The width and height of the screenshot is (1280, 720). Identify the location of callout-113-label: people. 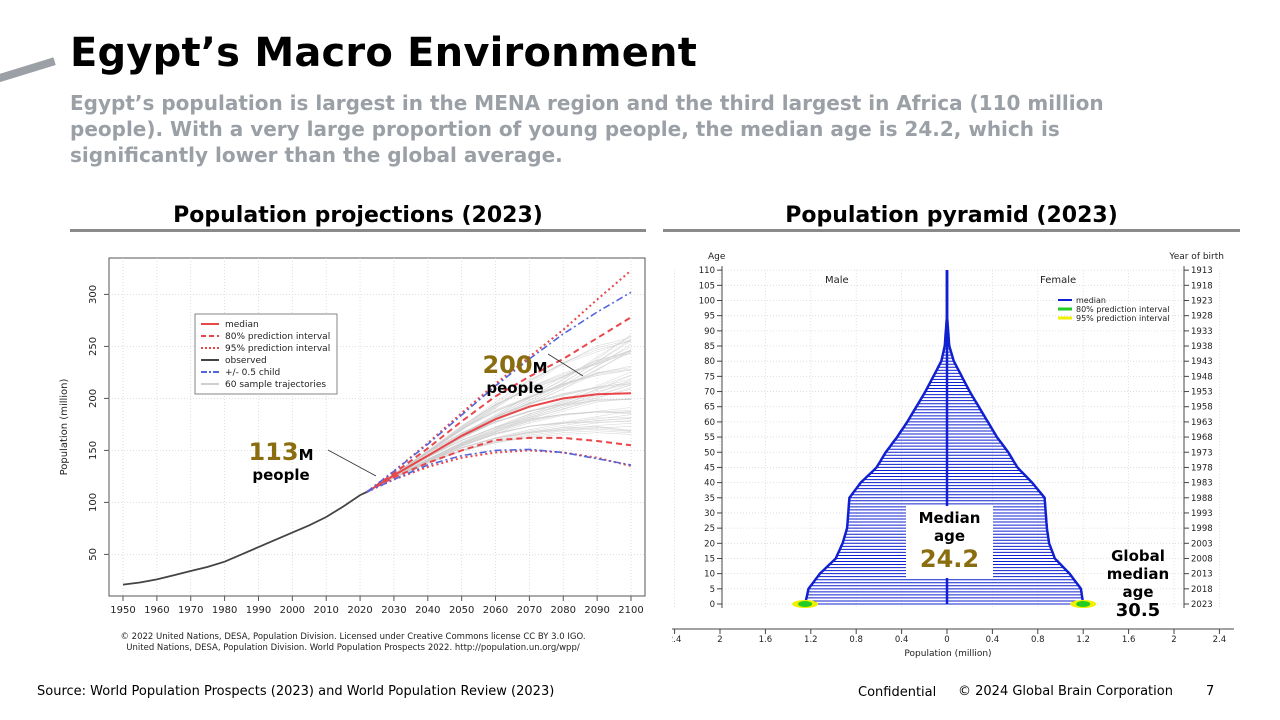
(281, 475).